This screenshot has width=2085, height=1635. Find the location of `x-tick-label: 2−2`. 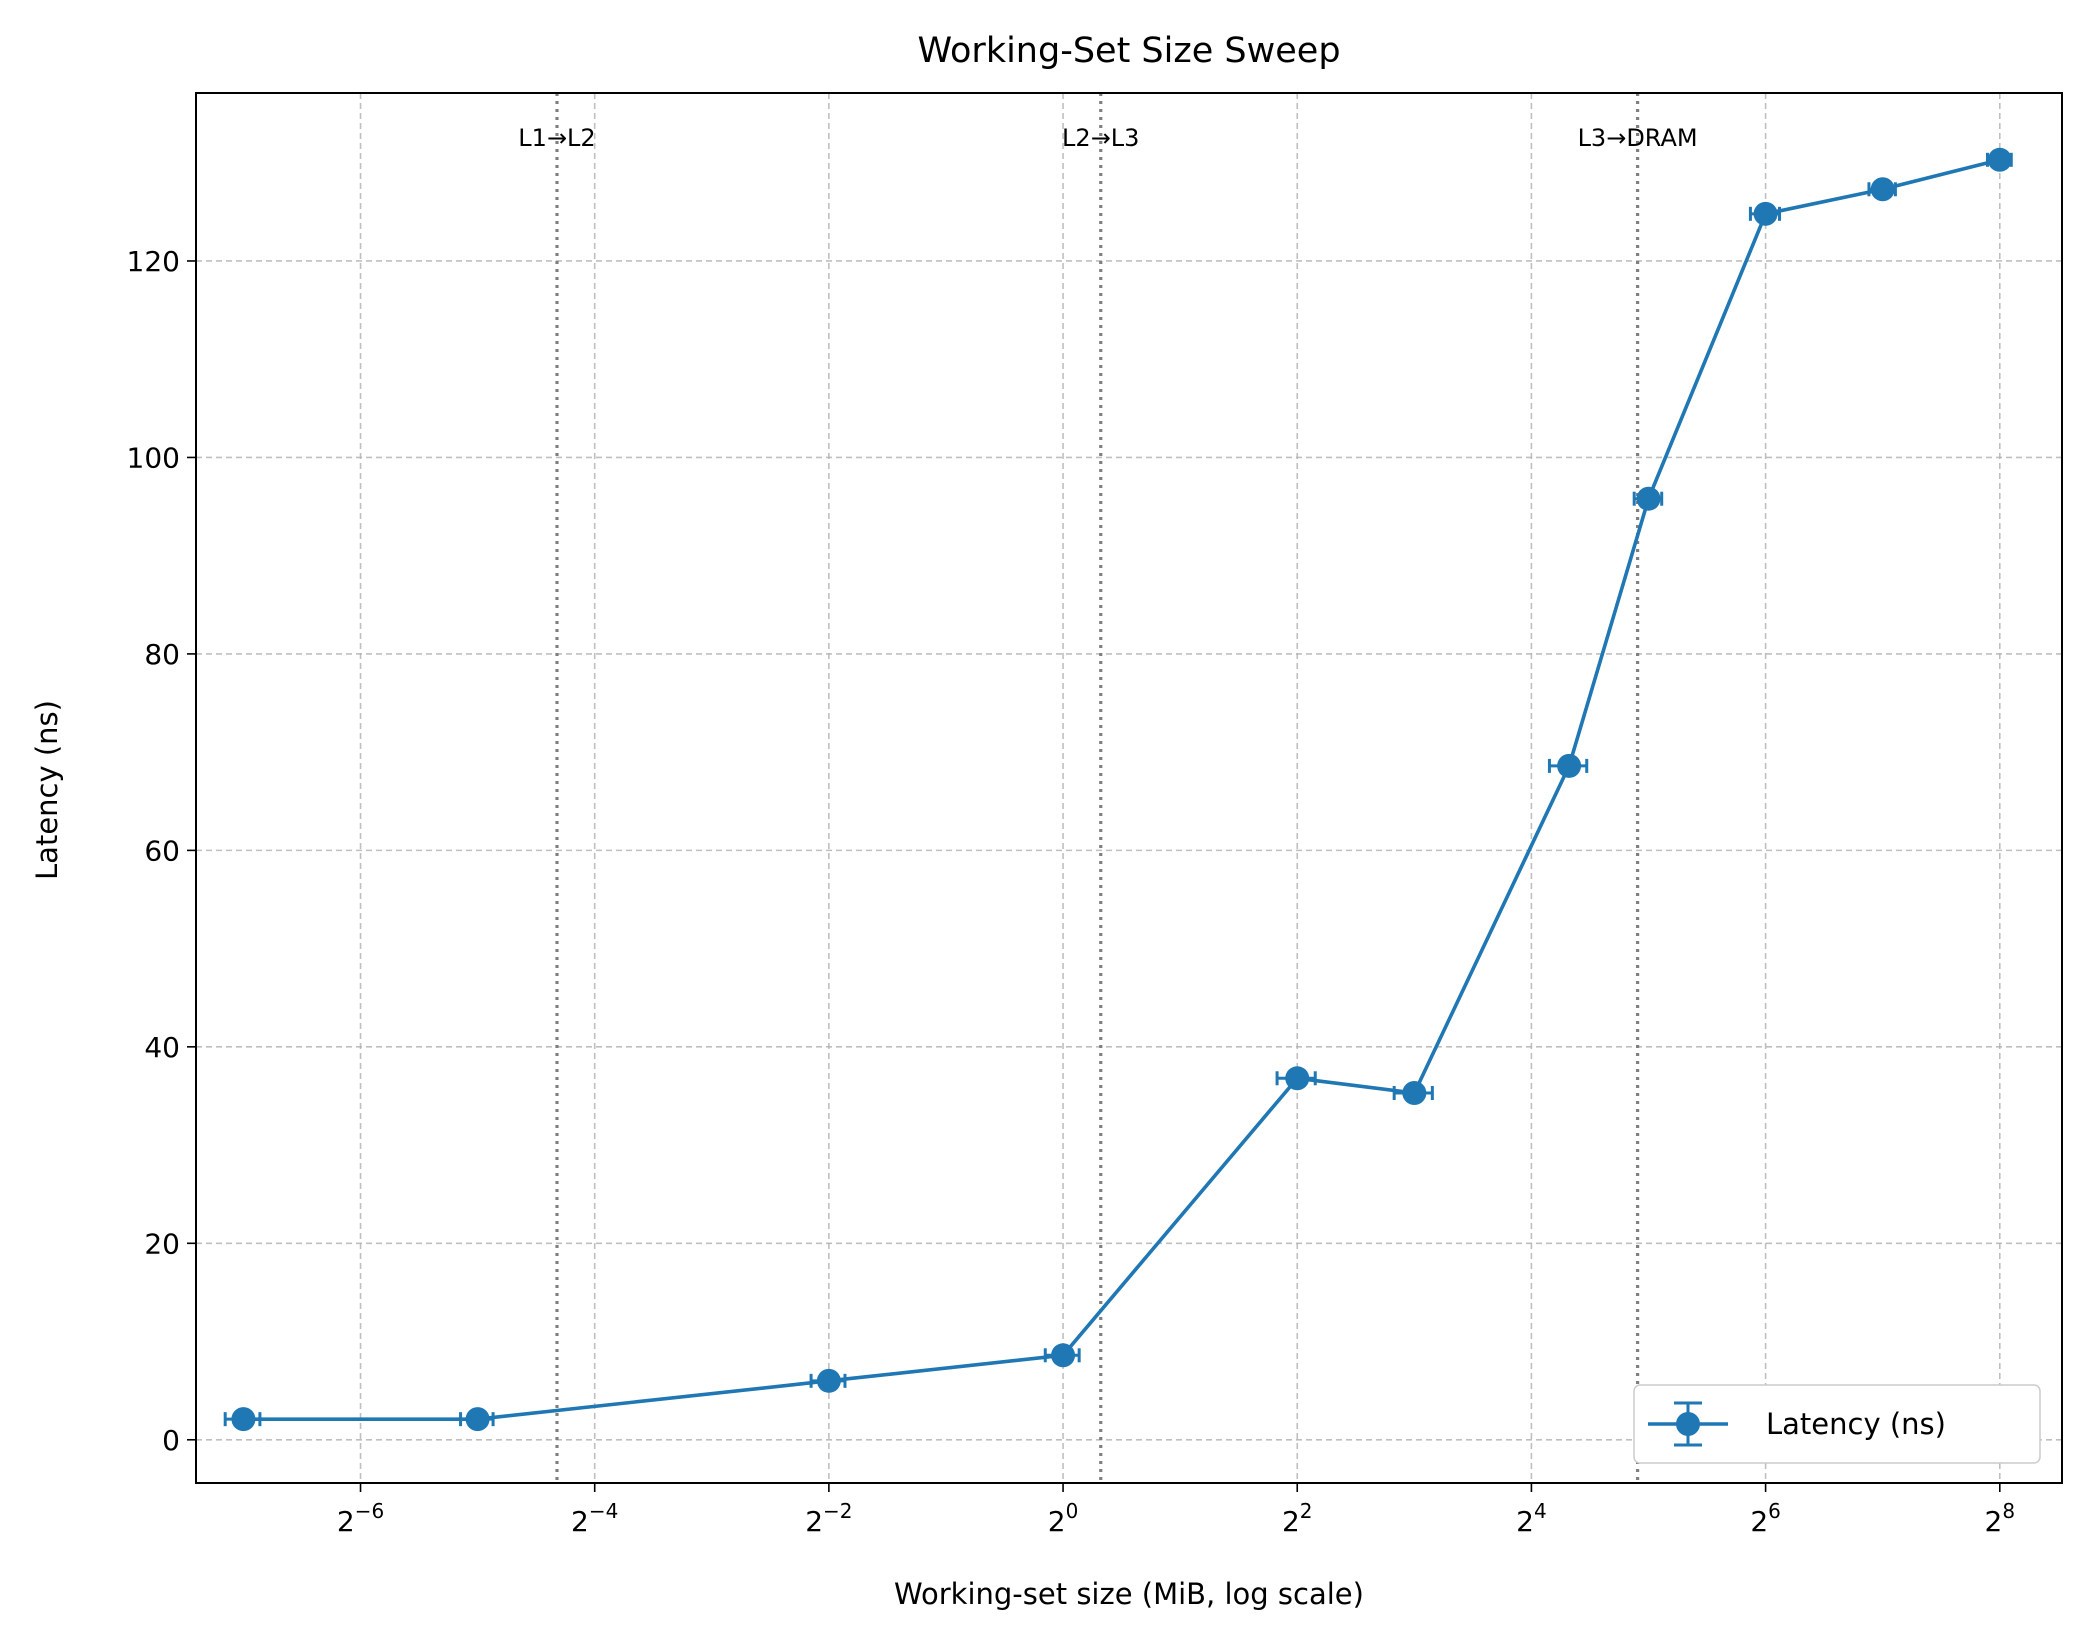

x-tick-label: 2−2 is located at coordinates (828, 1518).